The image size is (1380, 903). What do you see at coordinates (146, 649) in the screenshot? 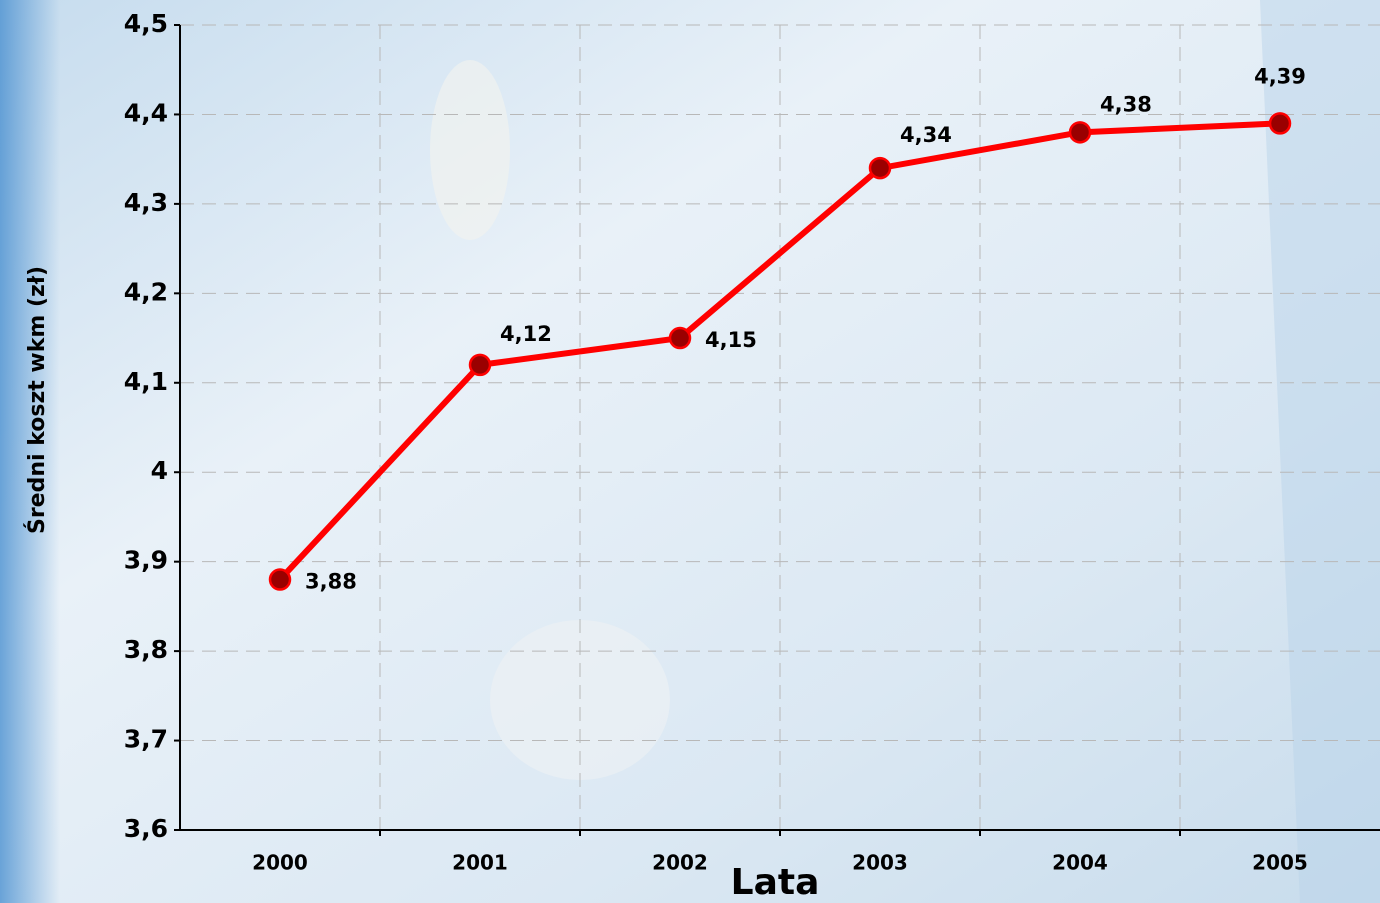
I see `y-tick-label: 3,8` at bounding box center [146, 649].